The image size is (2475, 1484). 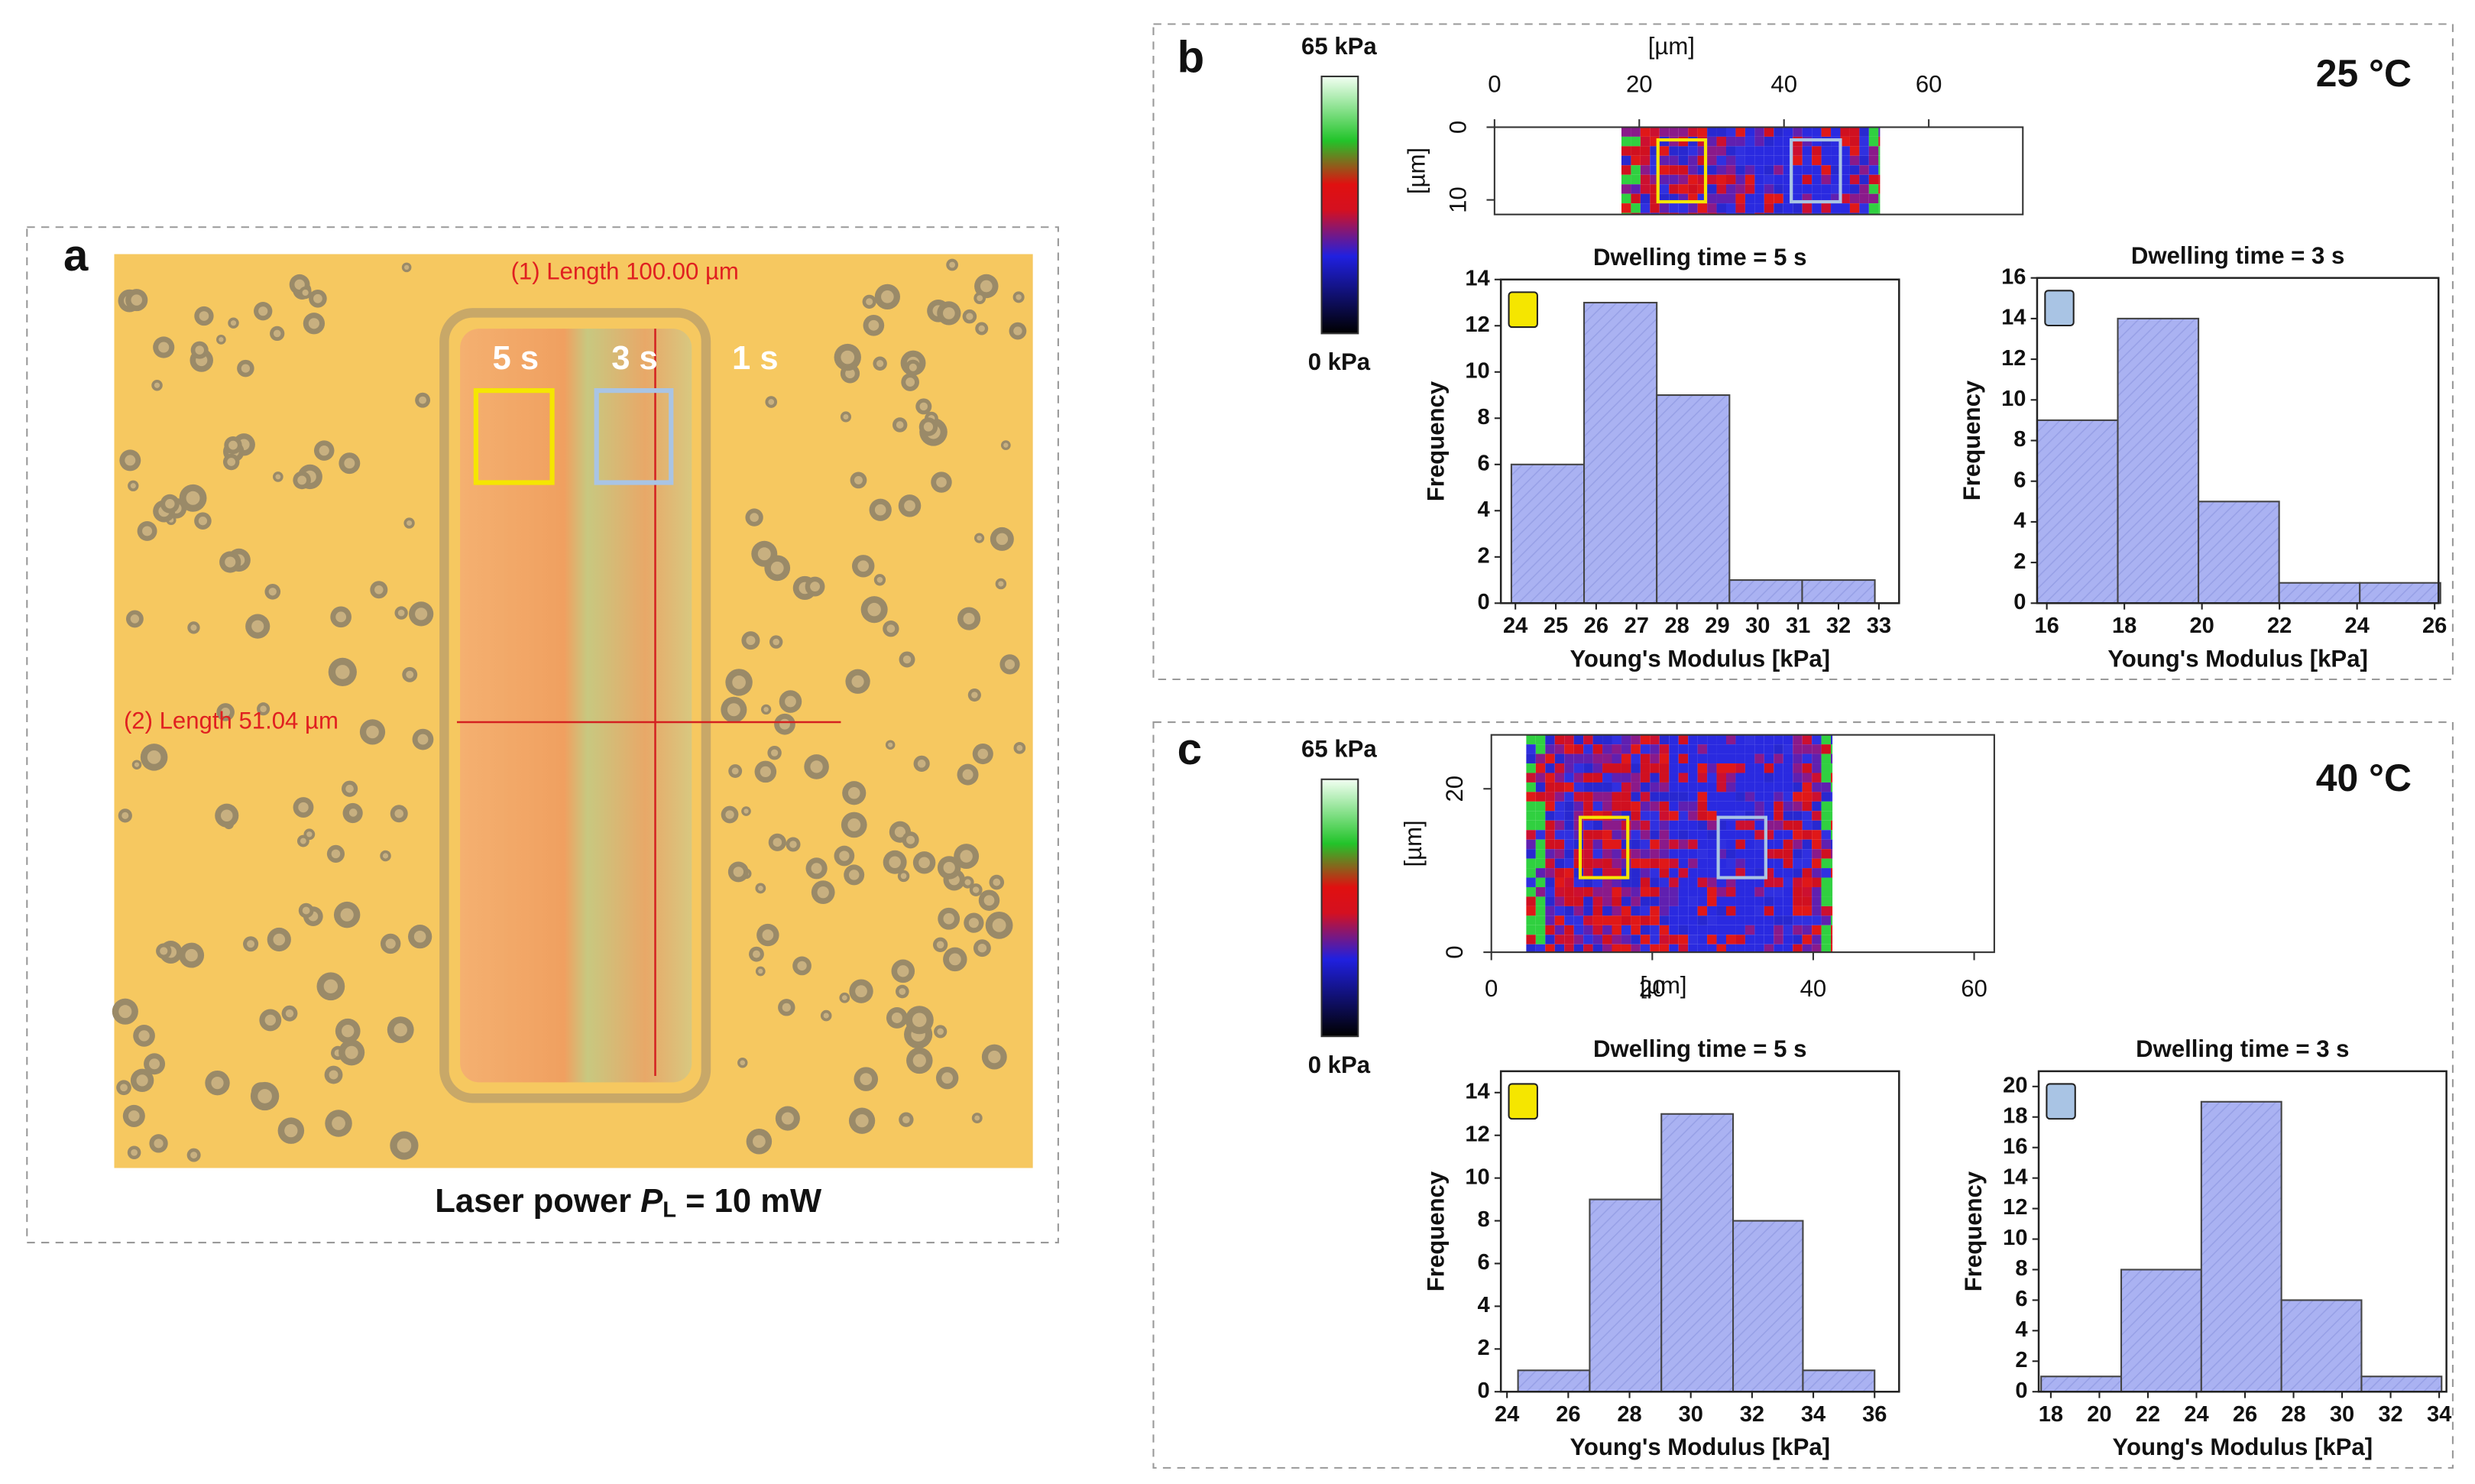 I want to click on dwell-label: 3 s, so click(x=634, y=359).